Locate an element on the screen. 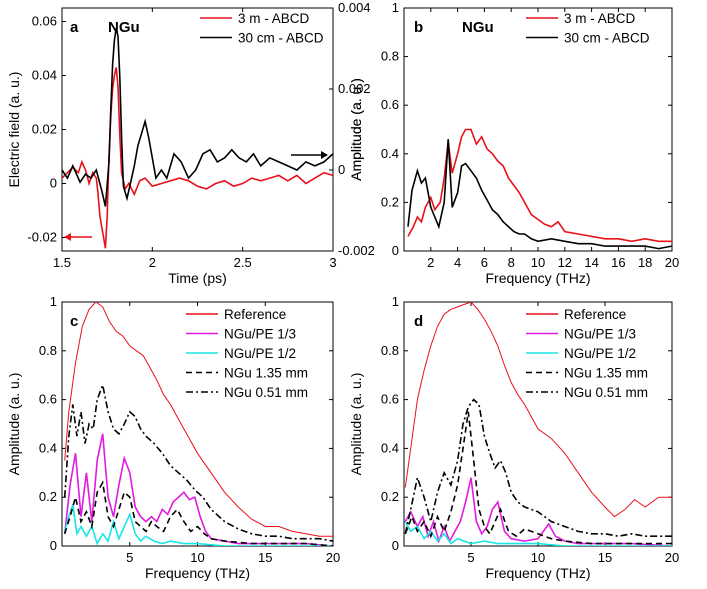 The width and height of the screenshot is (707, 589). panel-letter: b is located at coordinates (418, 27).